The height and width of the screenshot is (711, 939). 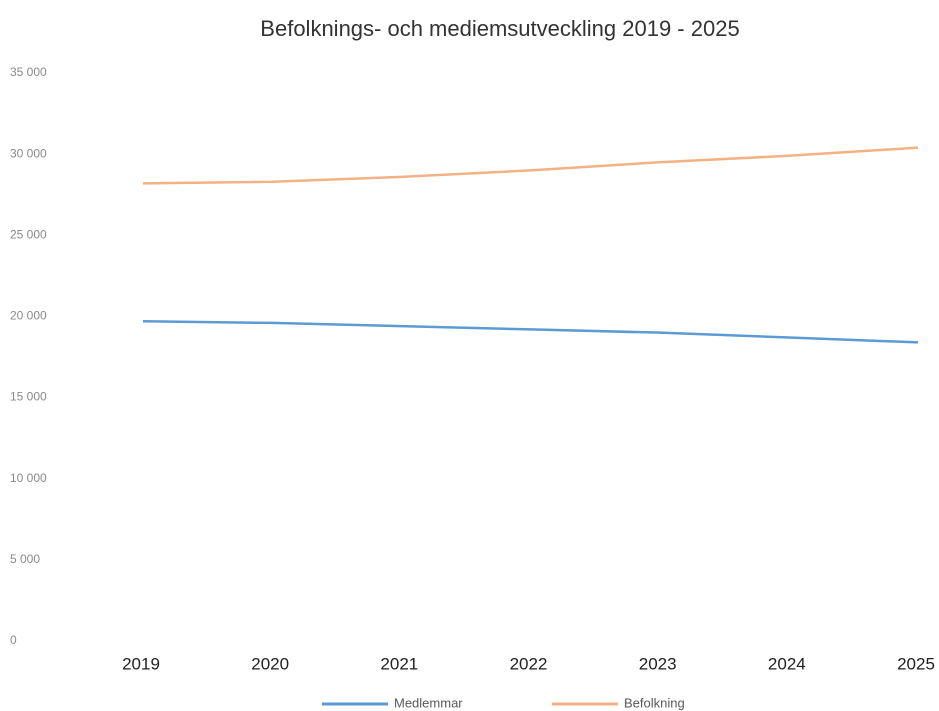 What do you see at coordinates (141, 663) in the screenshot?
I see `x-tick-label: 2019` at bounding box center [141, 663].